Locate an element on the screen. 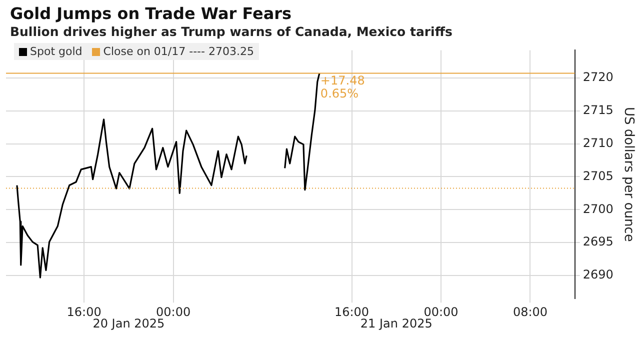 The width and height of the screenshot is (640, 337). text: 20 Jan 2025 is located at coordinates (128, 323).